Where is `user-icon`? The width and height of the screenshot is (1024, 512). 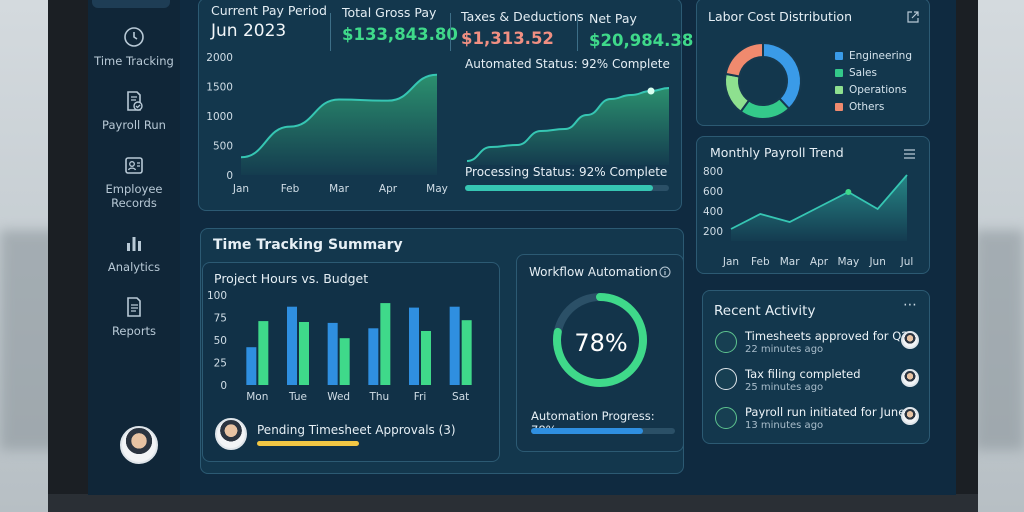
user-icon is located at coordinates (726, 379).